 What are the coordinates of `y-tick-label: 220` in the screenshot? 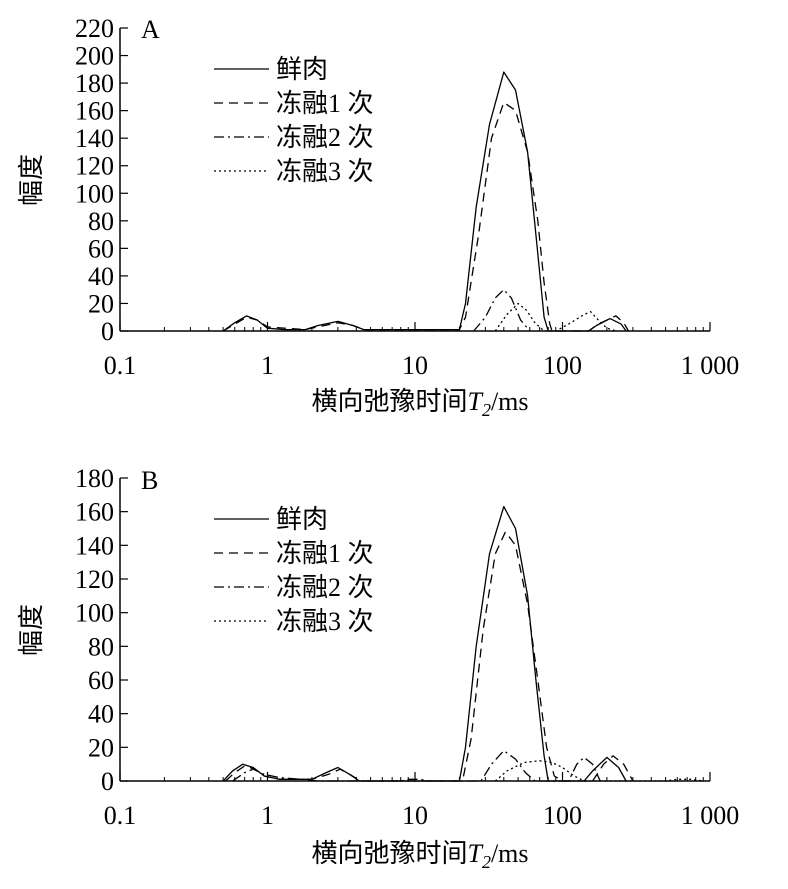 It's located at (94, 28).